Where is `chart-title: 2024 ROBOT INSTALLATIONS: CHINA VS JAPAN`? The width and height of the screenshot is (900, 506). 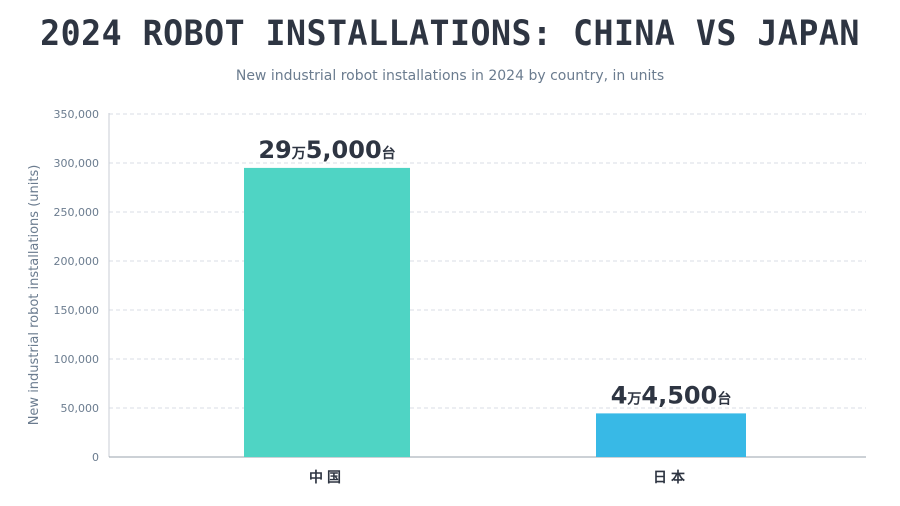
chart-title: 2024 ROBOT INSTALLATIONS: CHINA VS JAPAN is located at coordinates (450, 34).